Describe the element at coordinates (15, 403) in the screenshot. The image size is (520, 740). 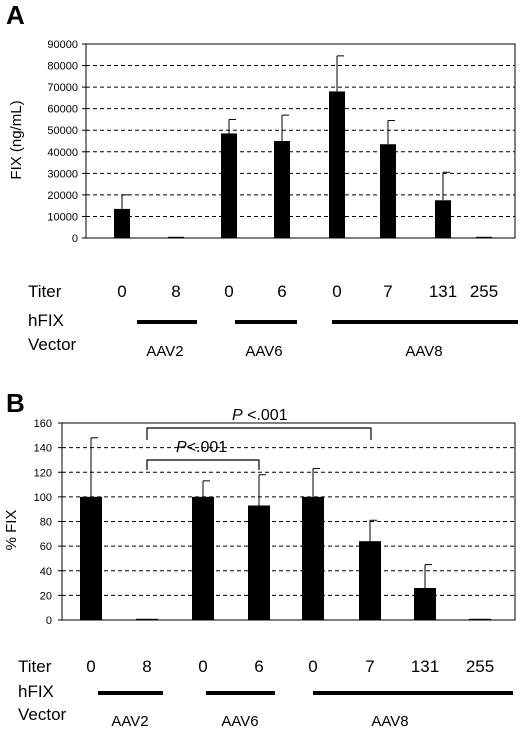
I see `panel-b-letter: B` at that location.